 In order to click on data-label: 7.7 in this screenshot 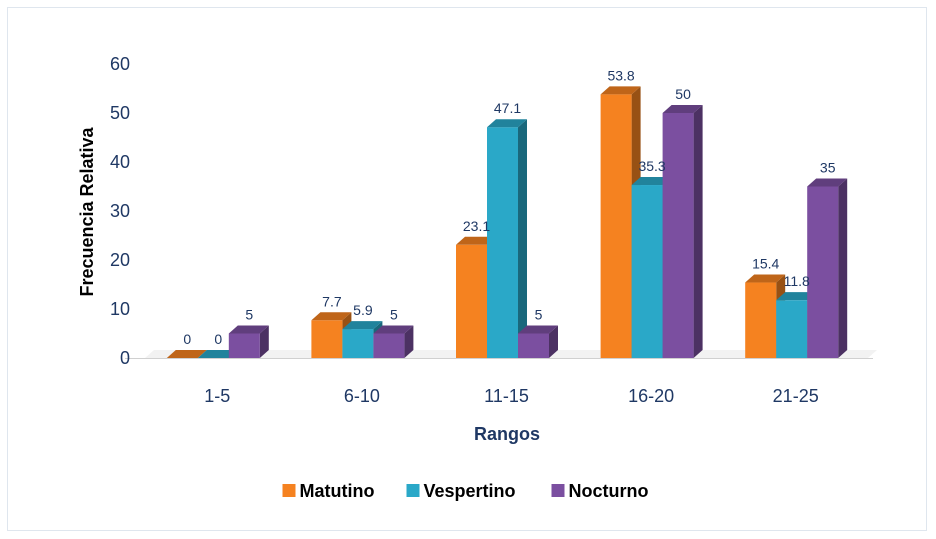, I will do `click(332, 301)`.